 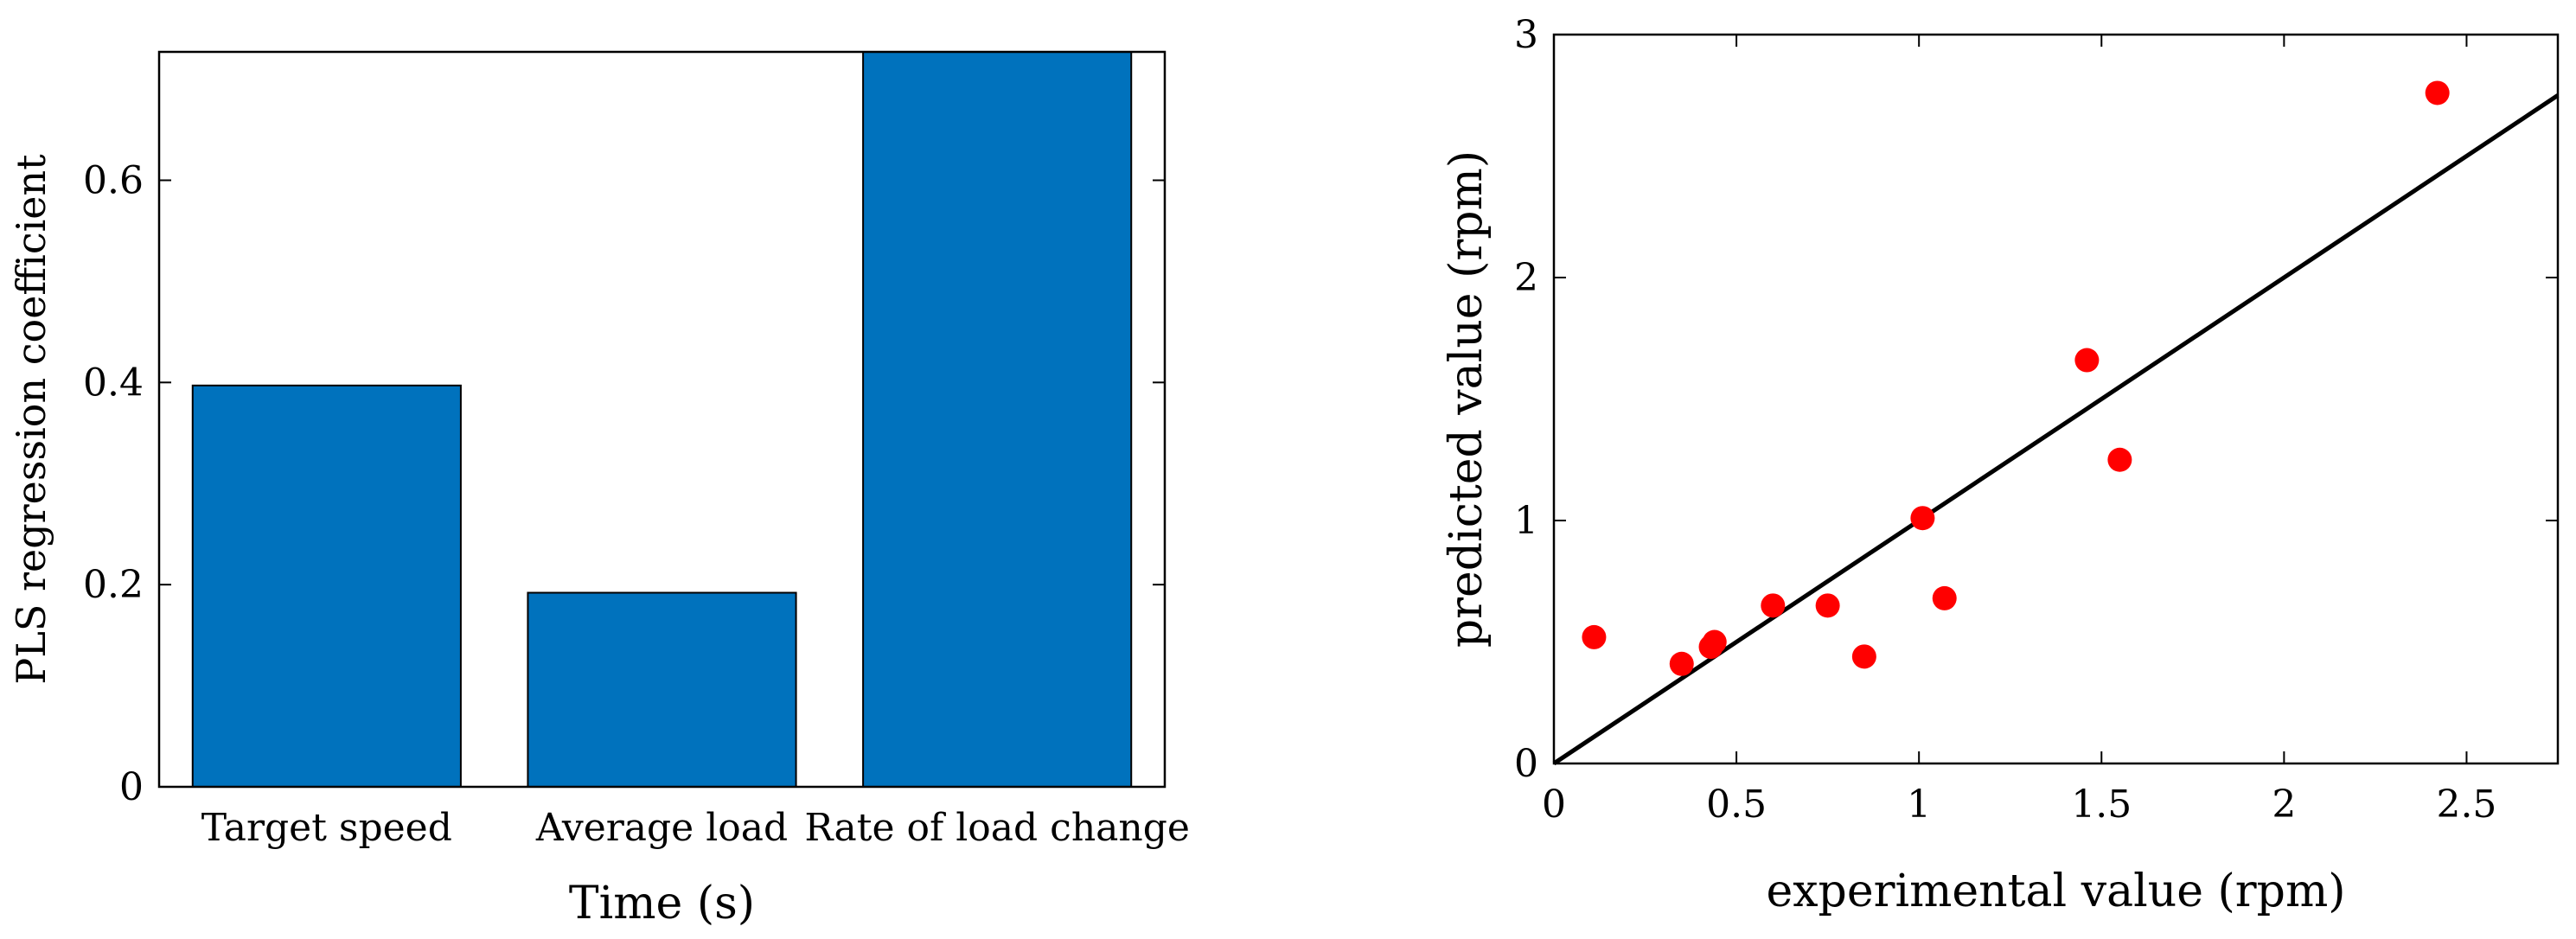 What do you see at coordinates (997, 828) in the screenshot?
I see `bar-x-tick-label: Rate of load change` at bounding box center [997, 828].